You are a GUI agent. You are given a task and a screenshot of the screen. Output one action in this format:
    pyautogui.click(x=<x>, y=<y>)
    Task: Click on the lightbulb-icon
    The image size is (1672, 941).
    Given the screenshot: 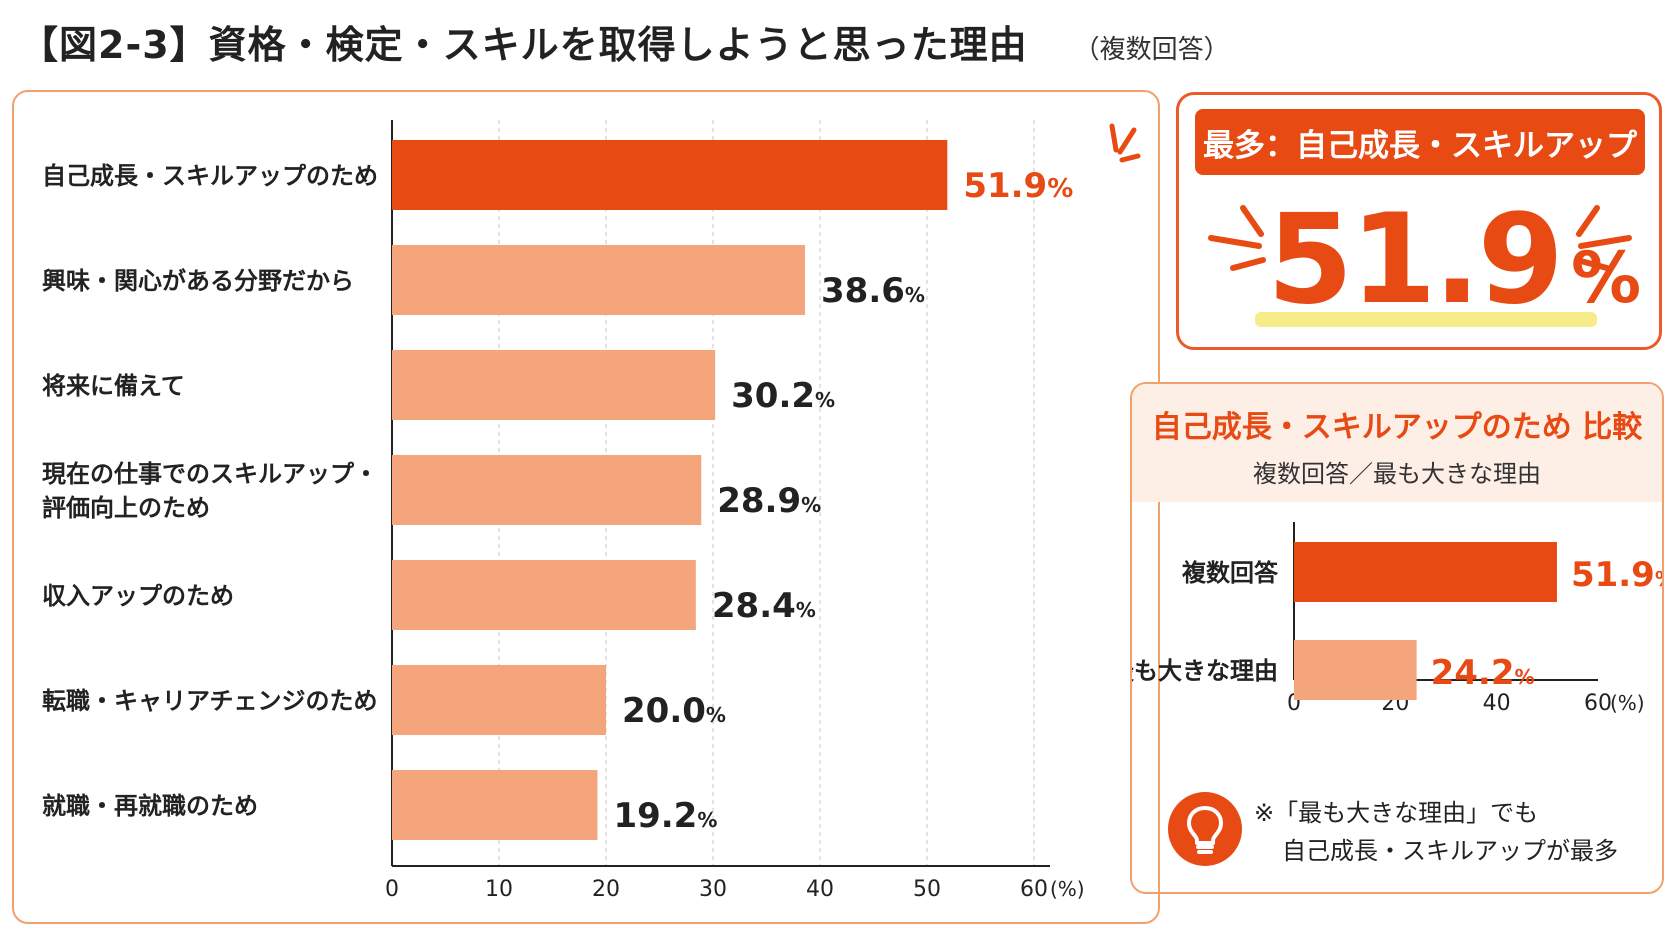 What is the action you would take?
    pyautogui.click(x=1205, y=829)
    